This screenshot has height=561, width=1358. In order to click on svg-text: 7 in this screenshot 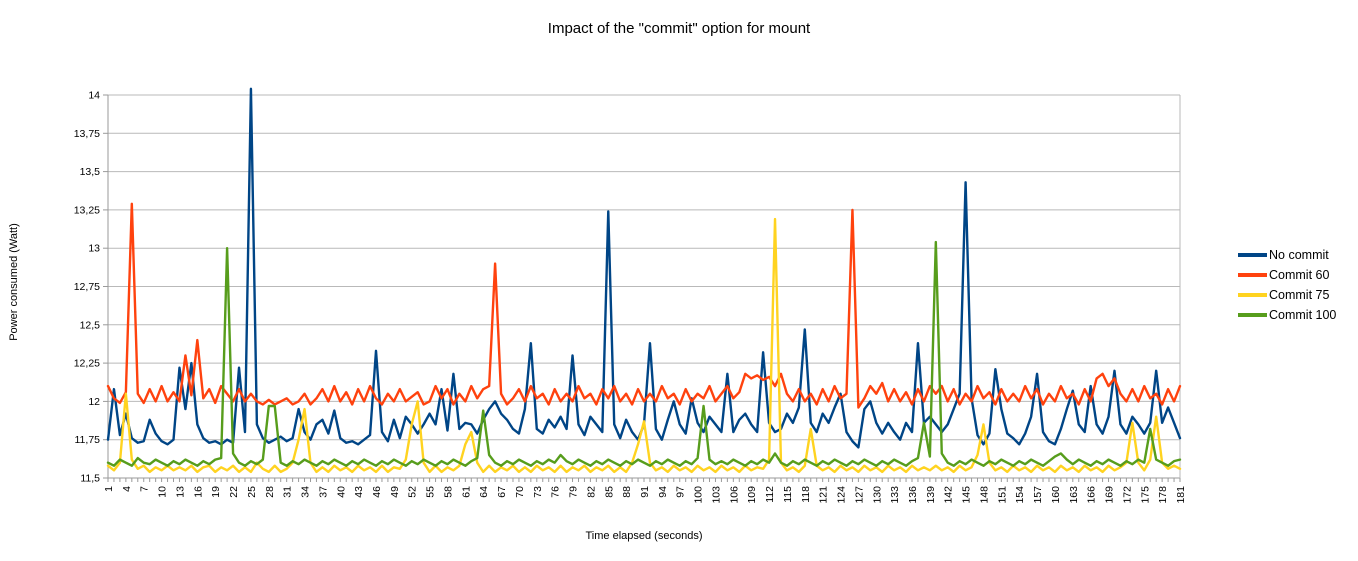, I will do `click(145, 489)`.